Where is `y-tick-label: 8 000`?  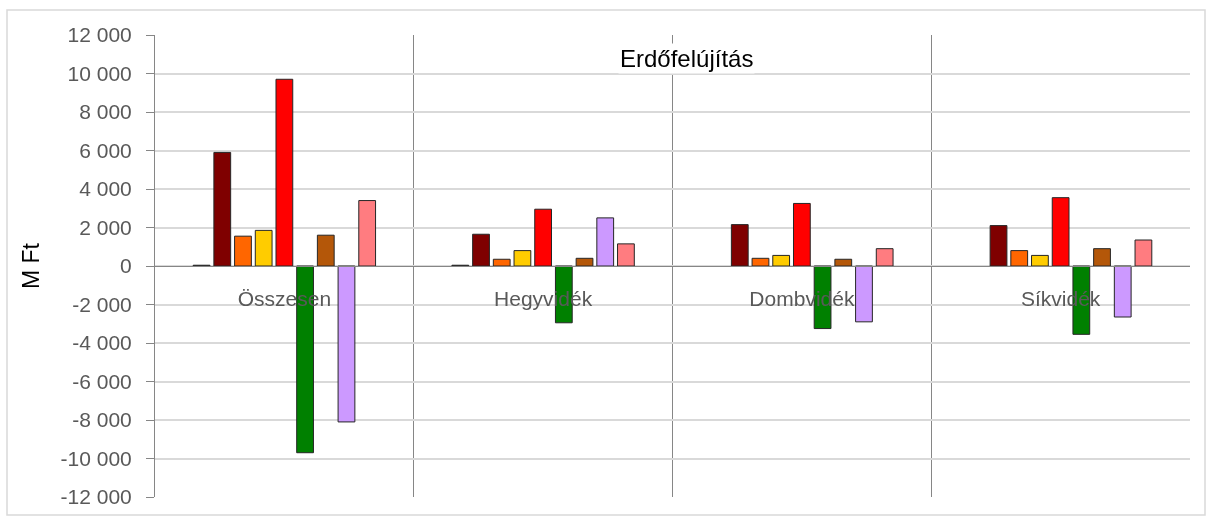
y-tick-label: 8 000 is located at coordinates (105, 112).